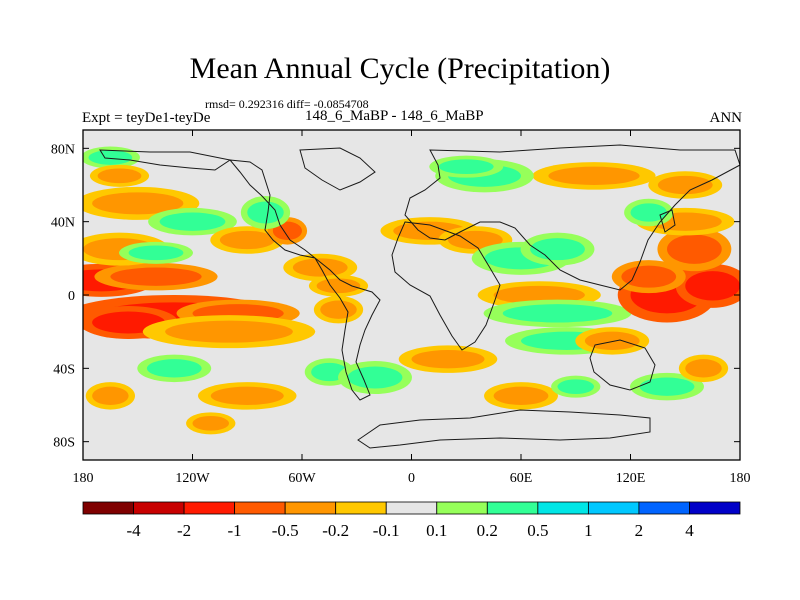  I want to click on colorbar-label: 0.5, so click(537, 530).